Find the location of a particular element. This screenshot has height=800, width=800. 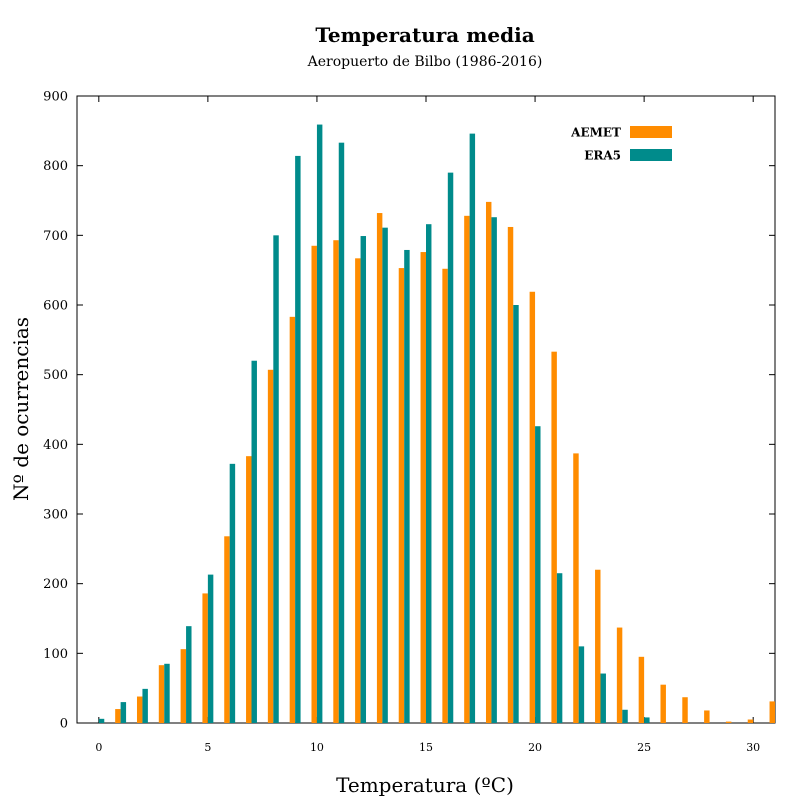

x-tick-label: 25 is located at coordinates (644, 747).